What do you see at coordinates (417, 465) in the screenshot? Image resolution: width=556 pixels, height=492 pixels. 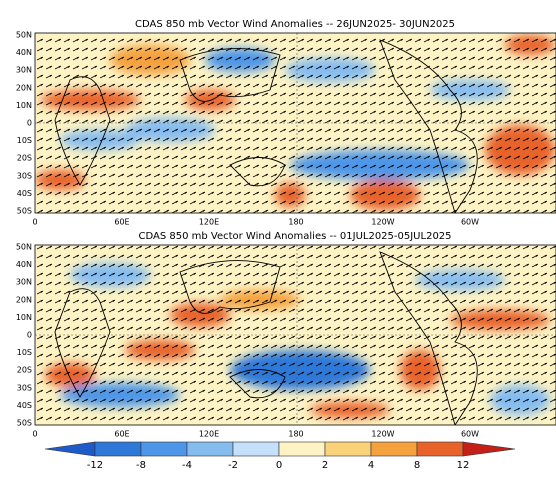 I see `colorbar-label: 8` at bounding box center [417, 465].